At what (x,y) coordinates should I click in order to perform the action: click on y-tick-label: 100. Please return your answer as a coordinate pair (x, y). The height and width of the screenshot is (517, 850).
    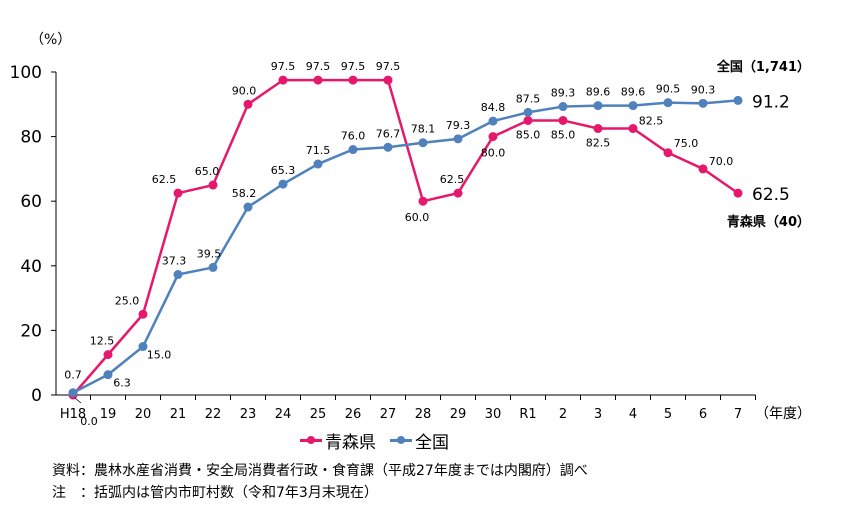
    Looking at the image, I should click on (26, 73).